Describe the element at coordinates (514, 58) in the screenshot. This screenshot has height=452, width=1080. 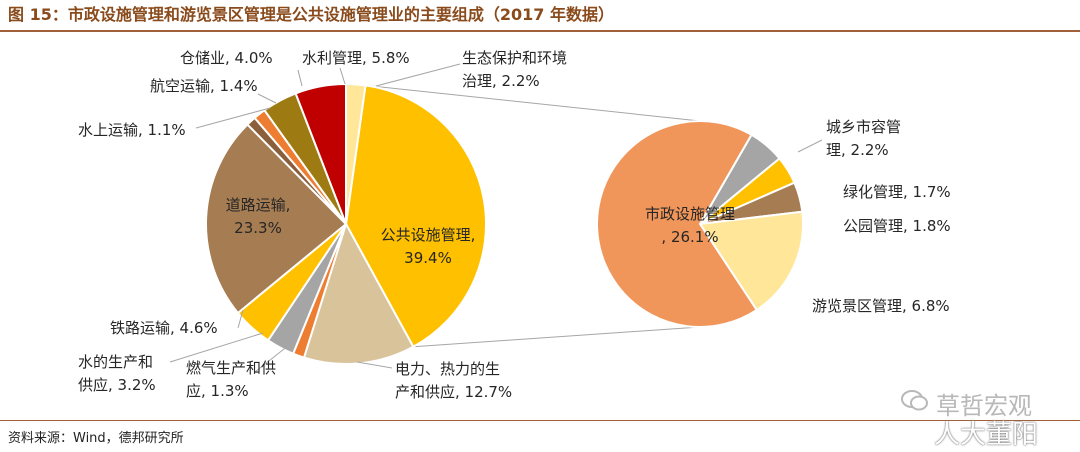
I see `label-line: 生态保护和环境` at that location.